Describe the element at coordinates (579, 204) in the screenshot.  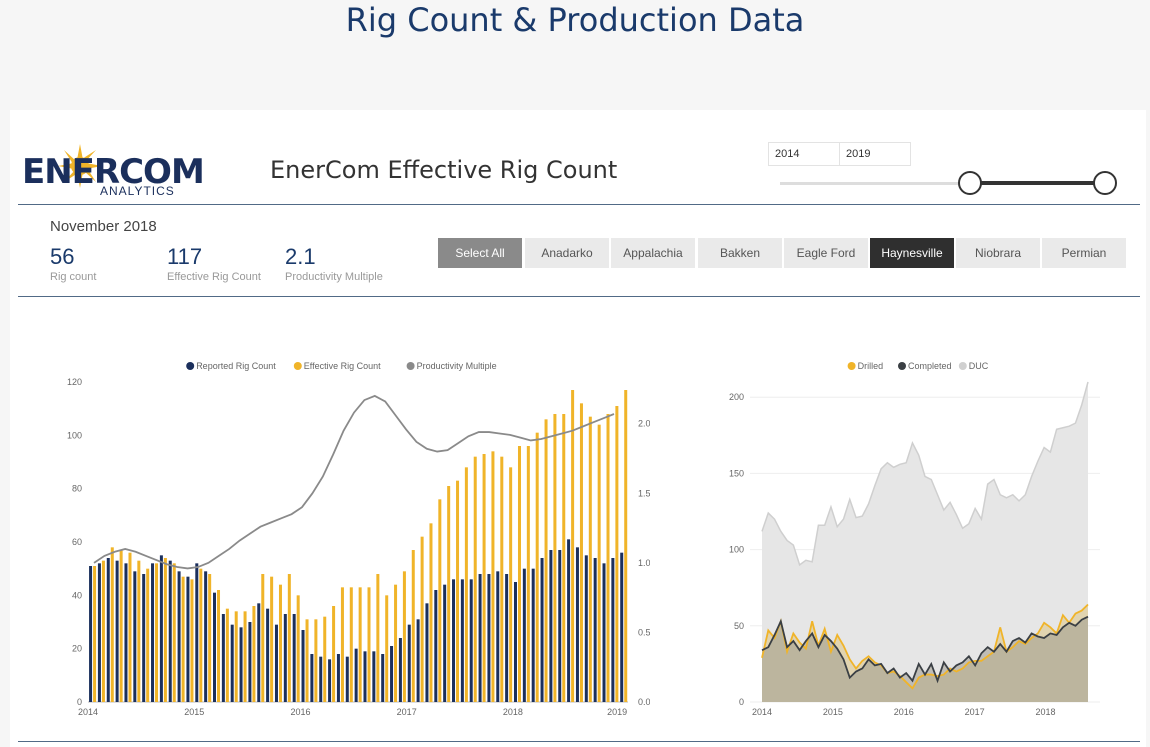
I see `header-divider` at that location.